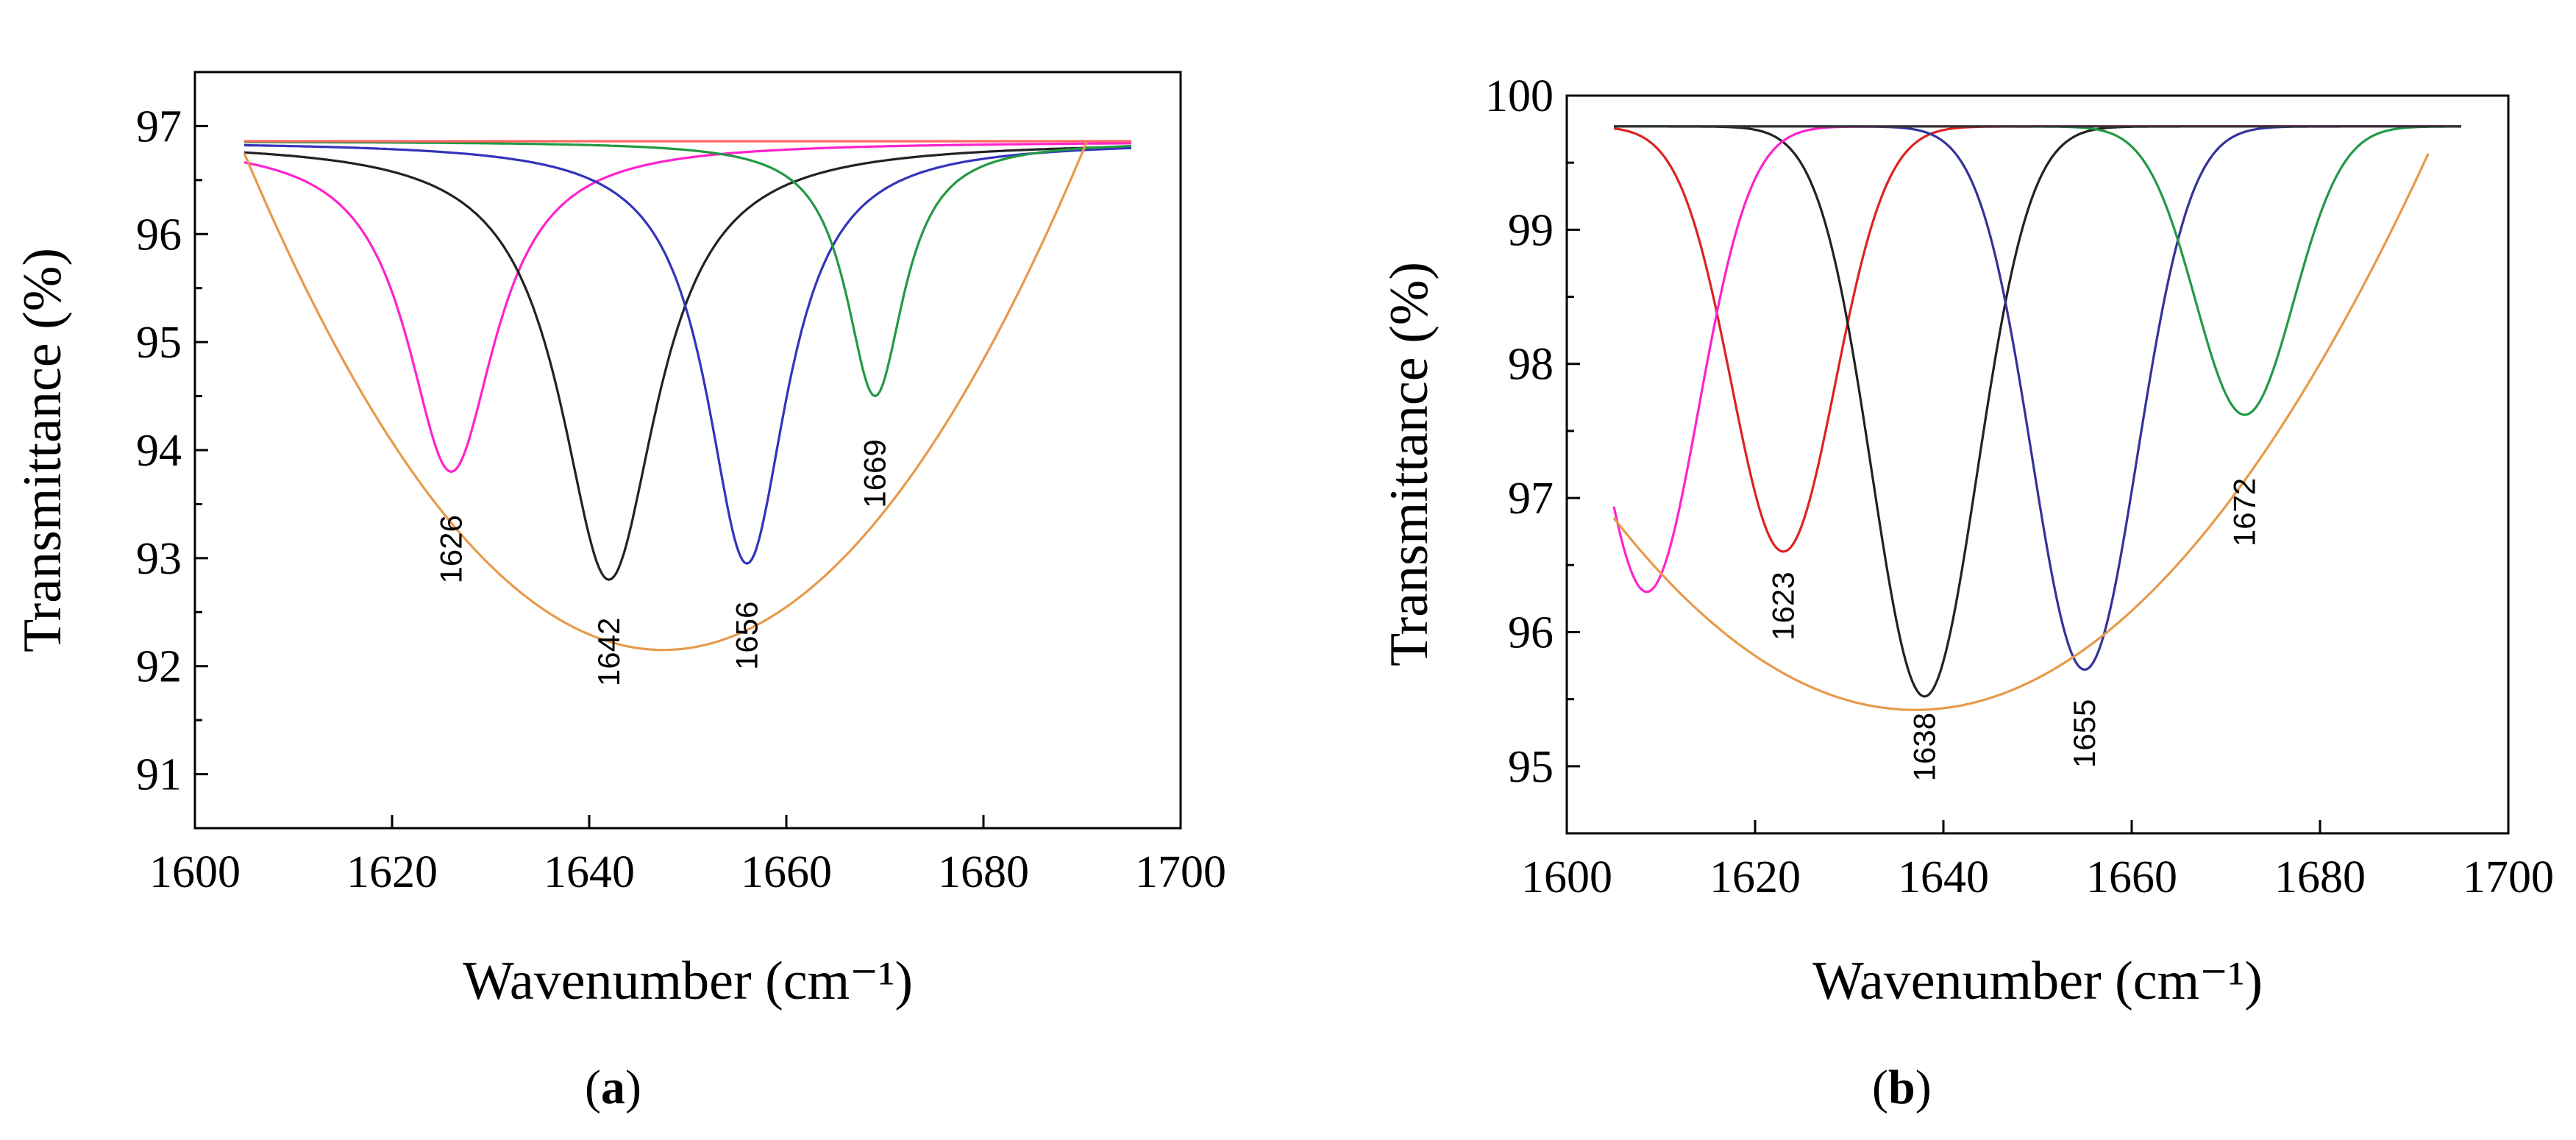 The image size is (2576, 1140). What do you see at coordinates (159, 235) in the screenshot?
I see `y-tick-label-a: 96` at bounding box center [159, 235].